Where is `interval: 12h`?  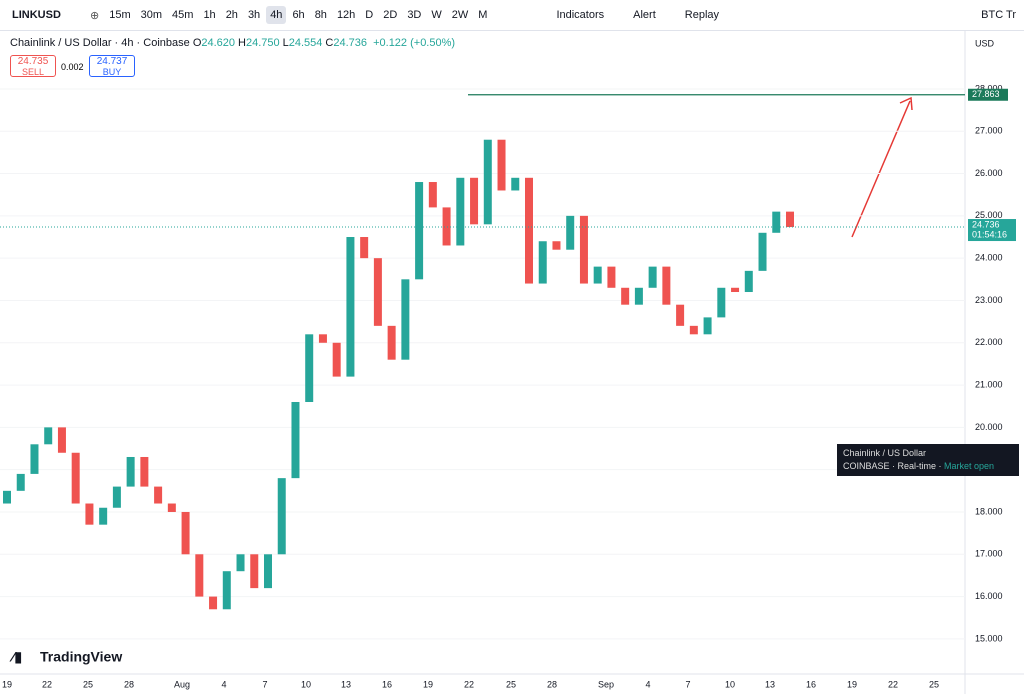 interval: 12h is located at coordinates (346, 15).